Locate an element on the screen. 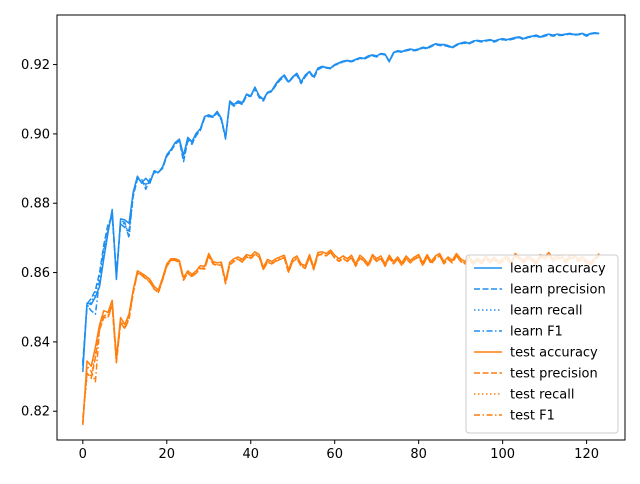 This screenshot has width=640, height=484. legend-item: learn precision is located at coordinates (540, 290).